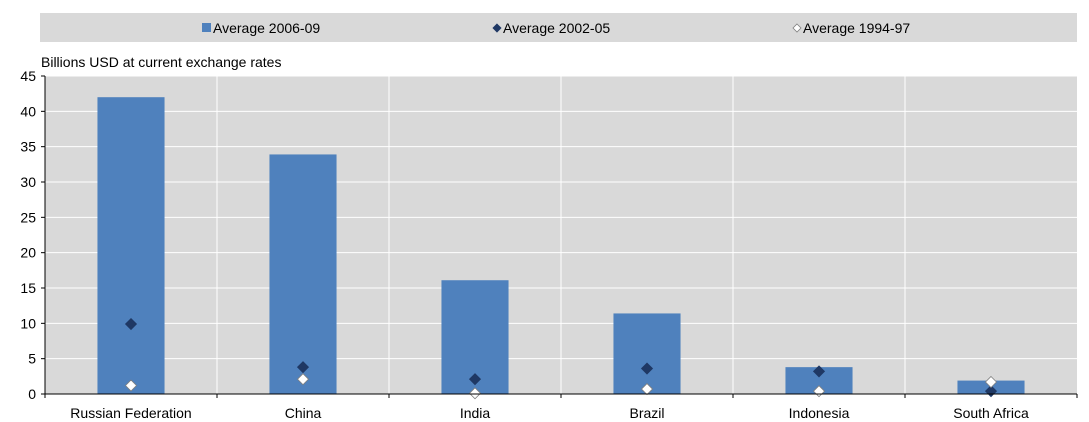  I want to click on x-tick-label: Brazil, so click(646, 413).